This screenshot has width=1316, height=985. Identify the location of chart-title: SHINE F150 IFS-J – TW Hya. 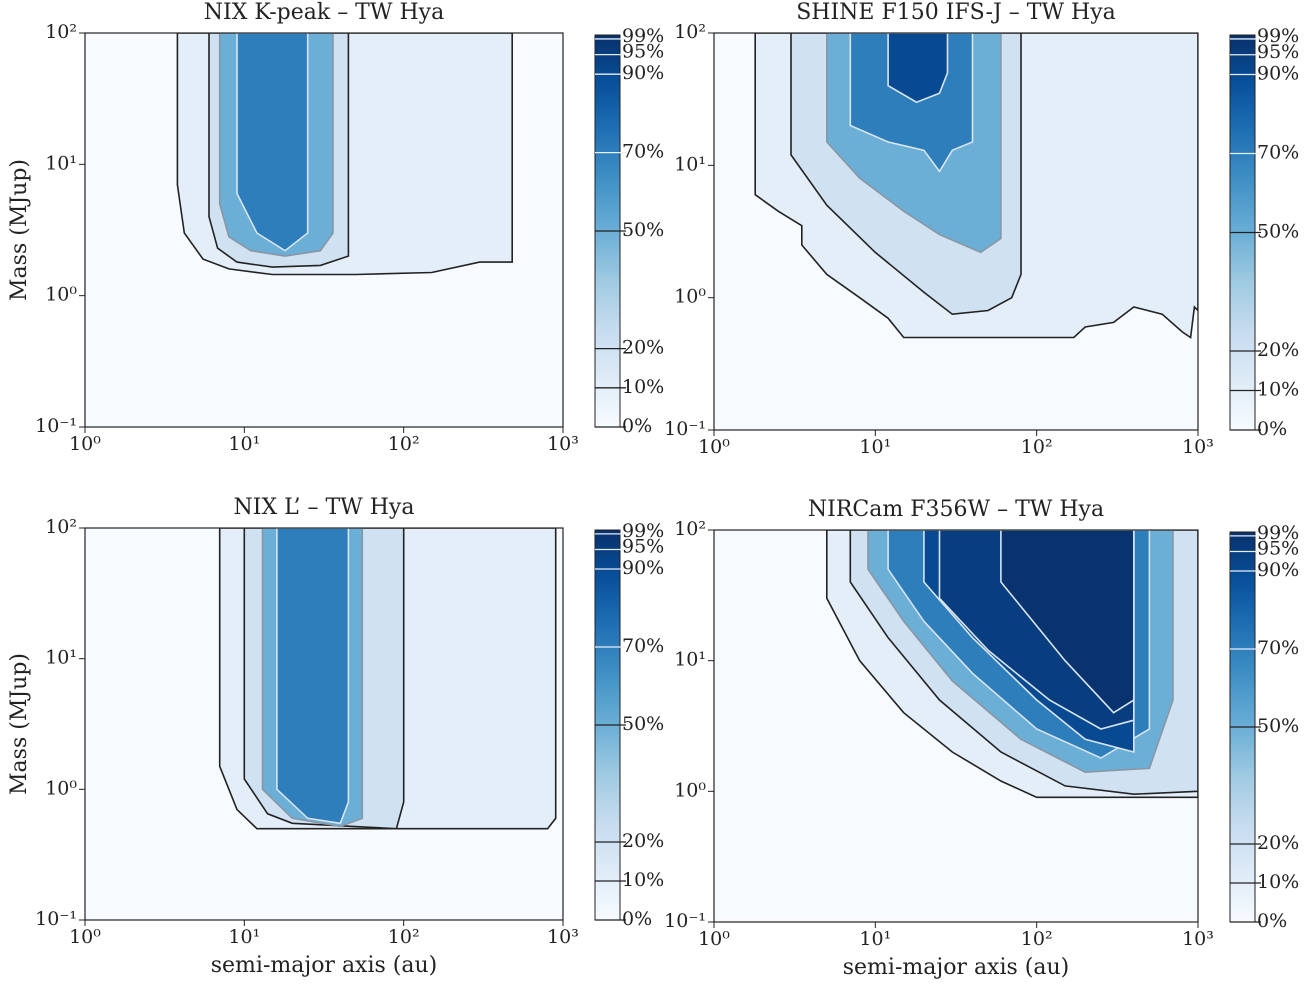
(956, 12).